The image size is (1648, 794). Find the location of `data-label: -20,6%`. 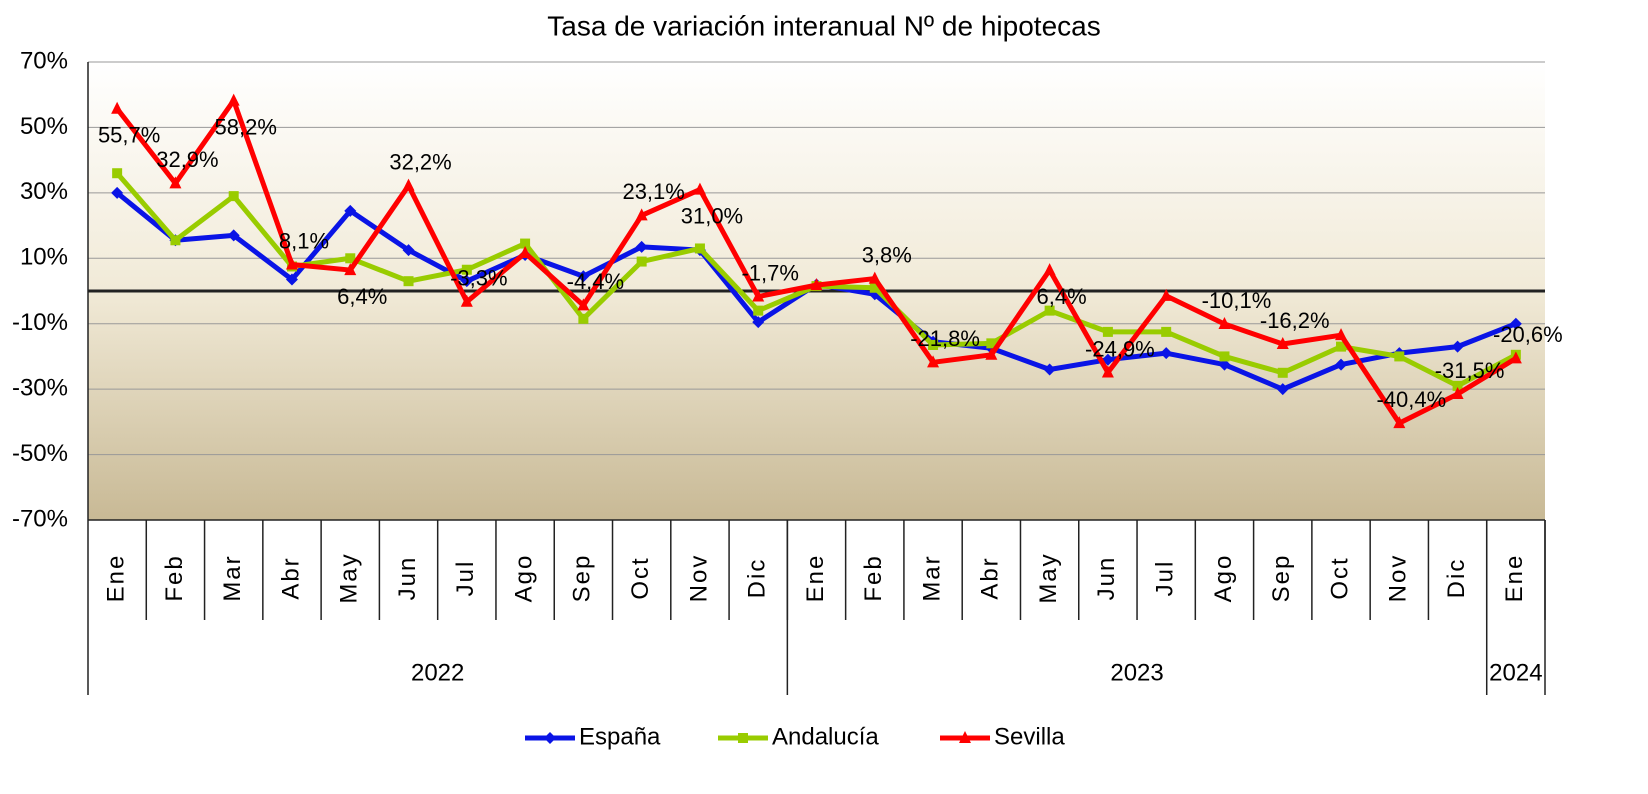

data-label: -20,6% is located at coordinates (1528, 334).